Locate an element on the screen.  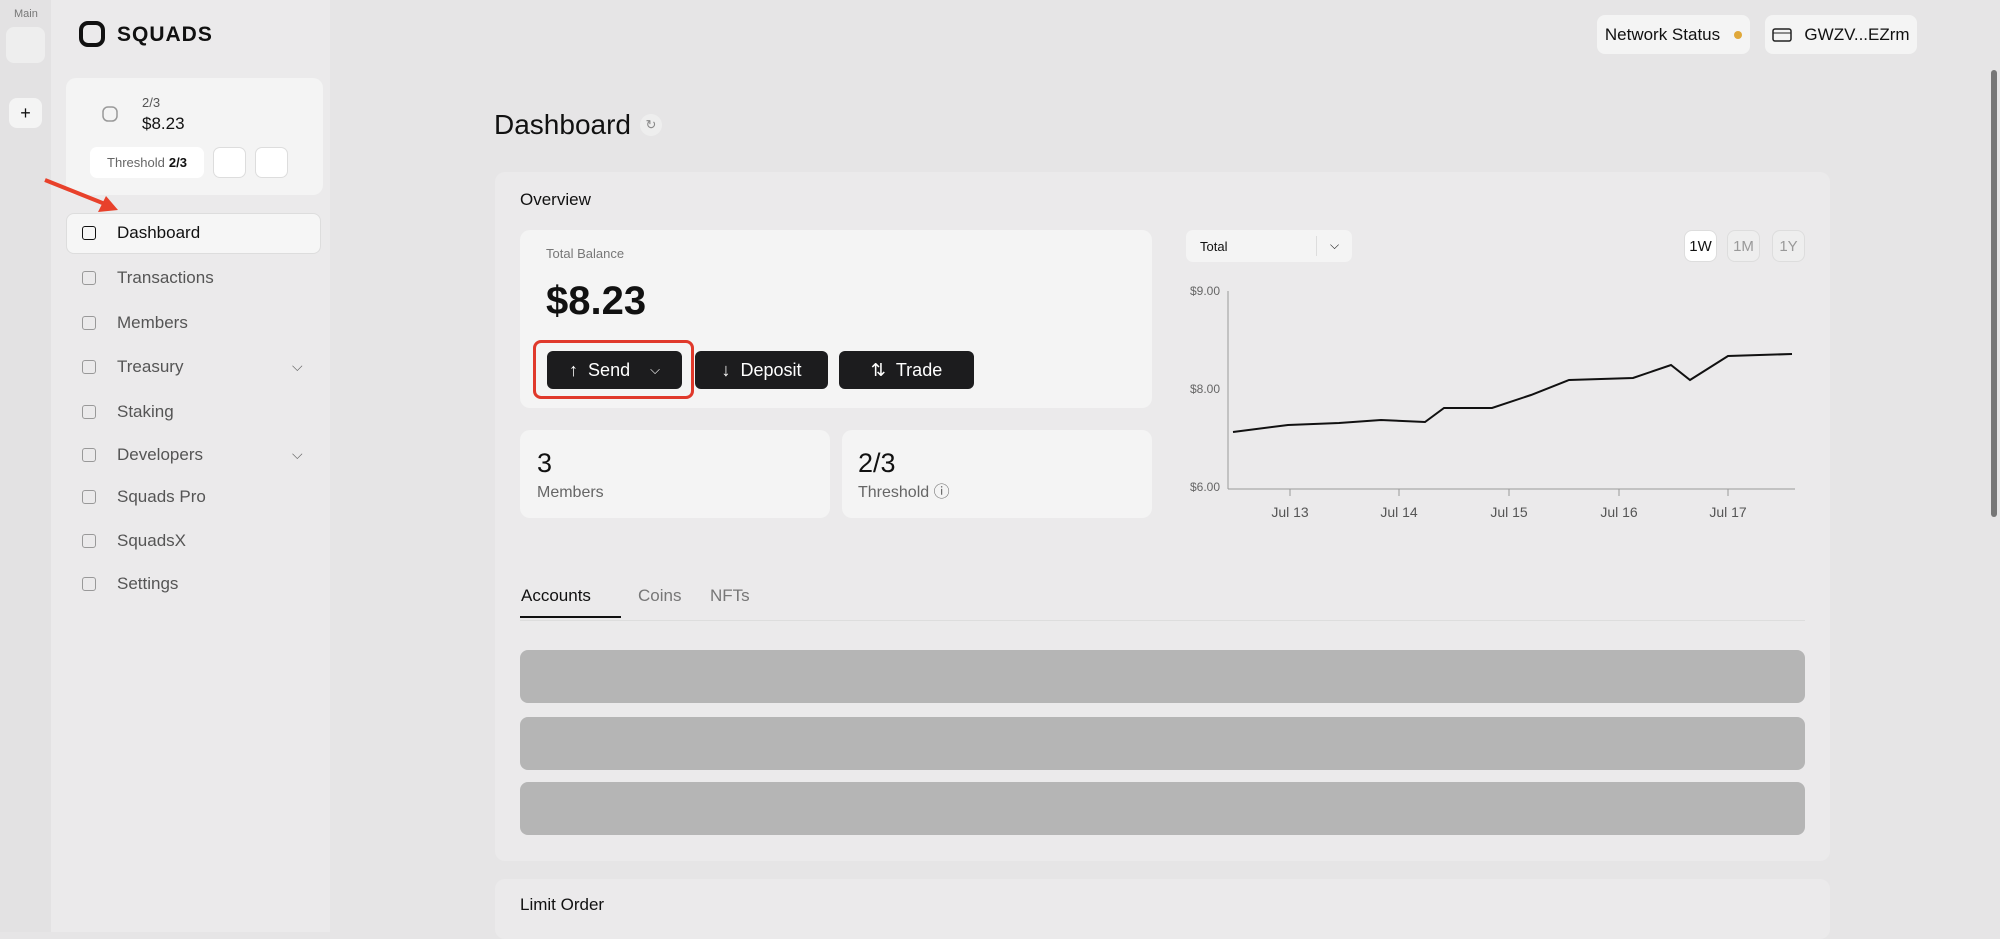
nav-active is located at coordinates (193, 233).